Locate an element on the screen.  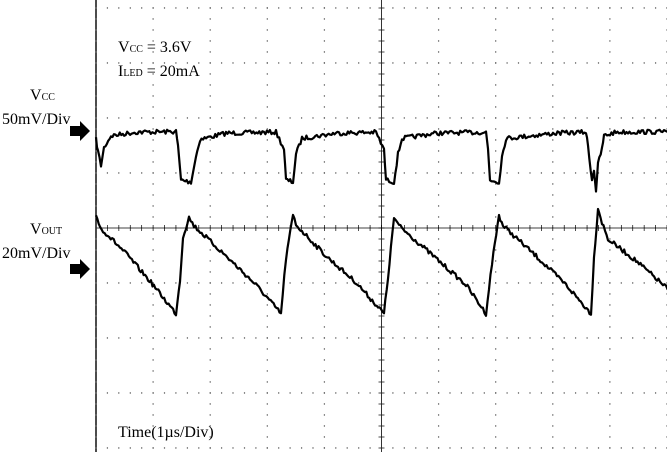
channel-vcc-name: VCC is located at coordinates (42, 95).